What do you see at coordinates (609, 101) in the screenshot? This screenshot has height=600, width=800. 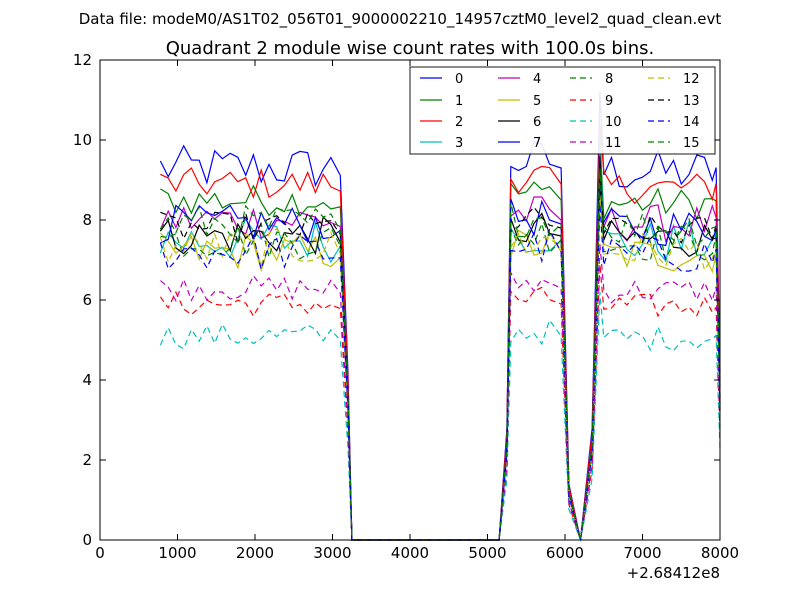 I see `legend-label-9: 9` at bounding box center [609, 101].